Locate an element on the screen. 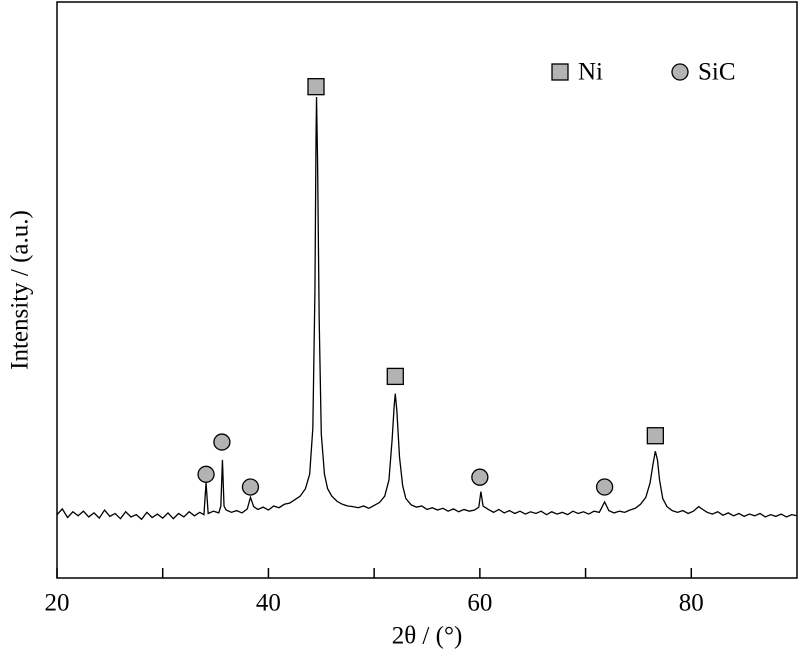 The width and height of the screenshot is (800, 658). x-tick-label: 20 is located at coordinates (57, 603).